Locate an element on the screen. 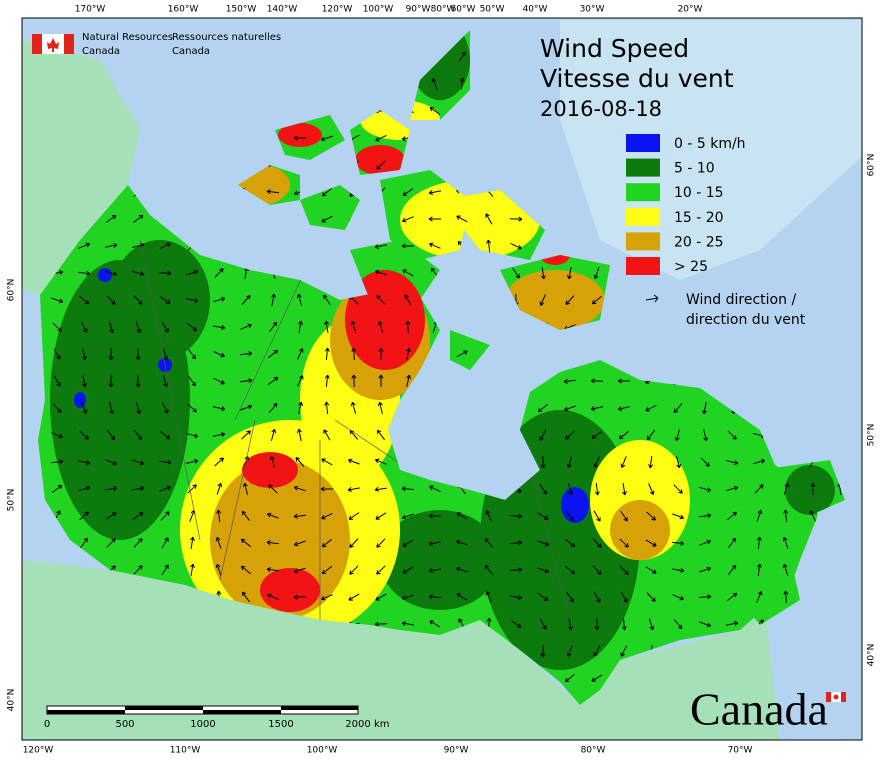 This screenshot has width=880, height=764. legend-label: 5 - 10 is located at coordinates (694, 169).